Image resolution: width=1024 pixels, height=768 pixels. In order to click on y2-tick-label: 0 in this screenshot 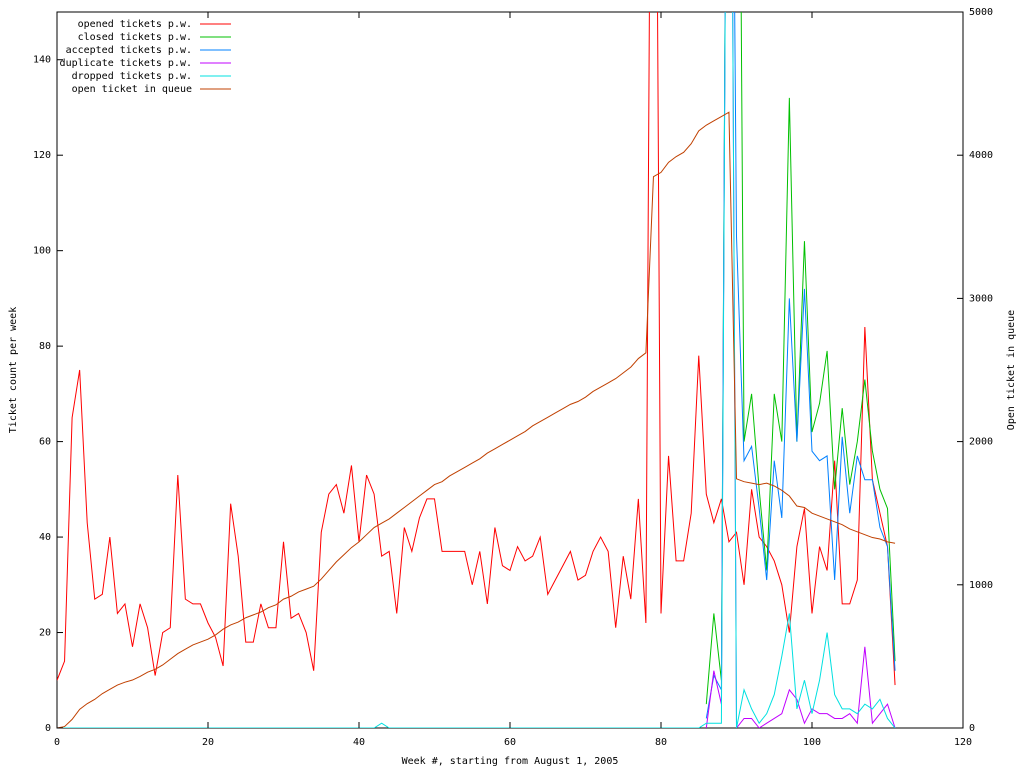, I will do `click(972, 728)`.